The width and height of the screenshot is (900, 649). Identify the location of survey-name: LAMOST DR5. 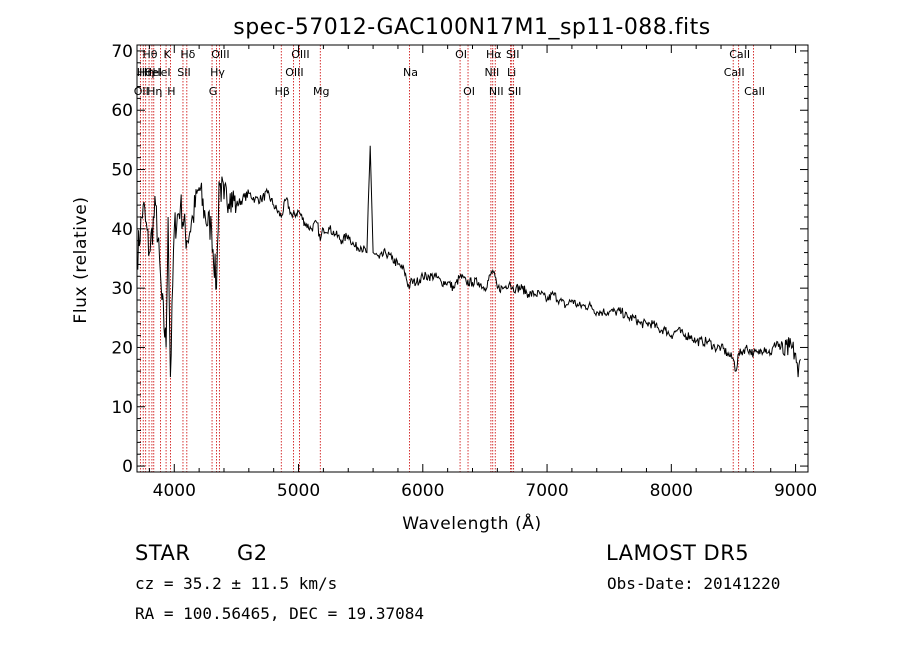
(678, 553).